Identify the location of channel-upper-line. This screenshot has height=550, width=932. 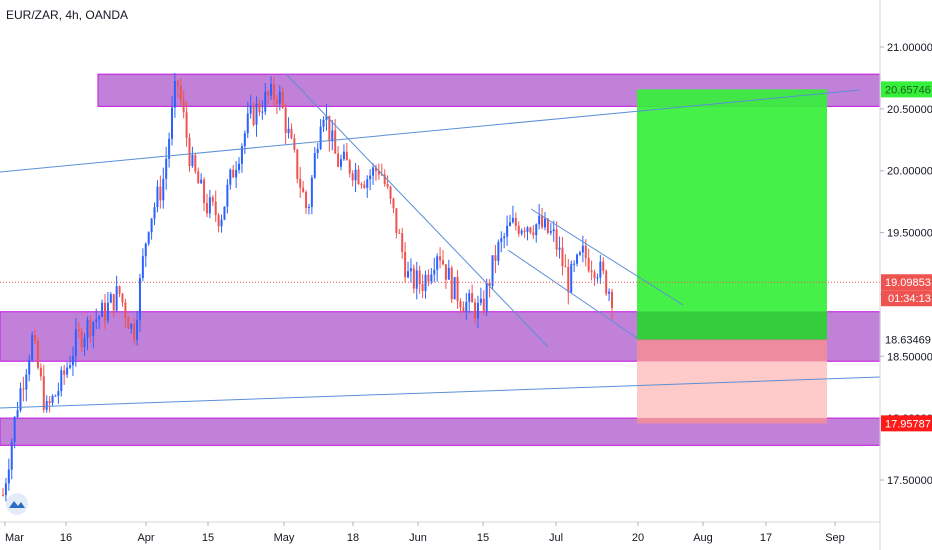
(607, 257).